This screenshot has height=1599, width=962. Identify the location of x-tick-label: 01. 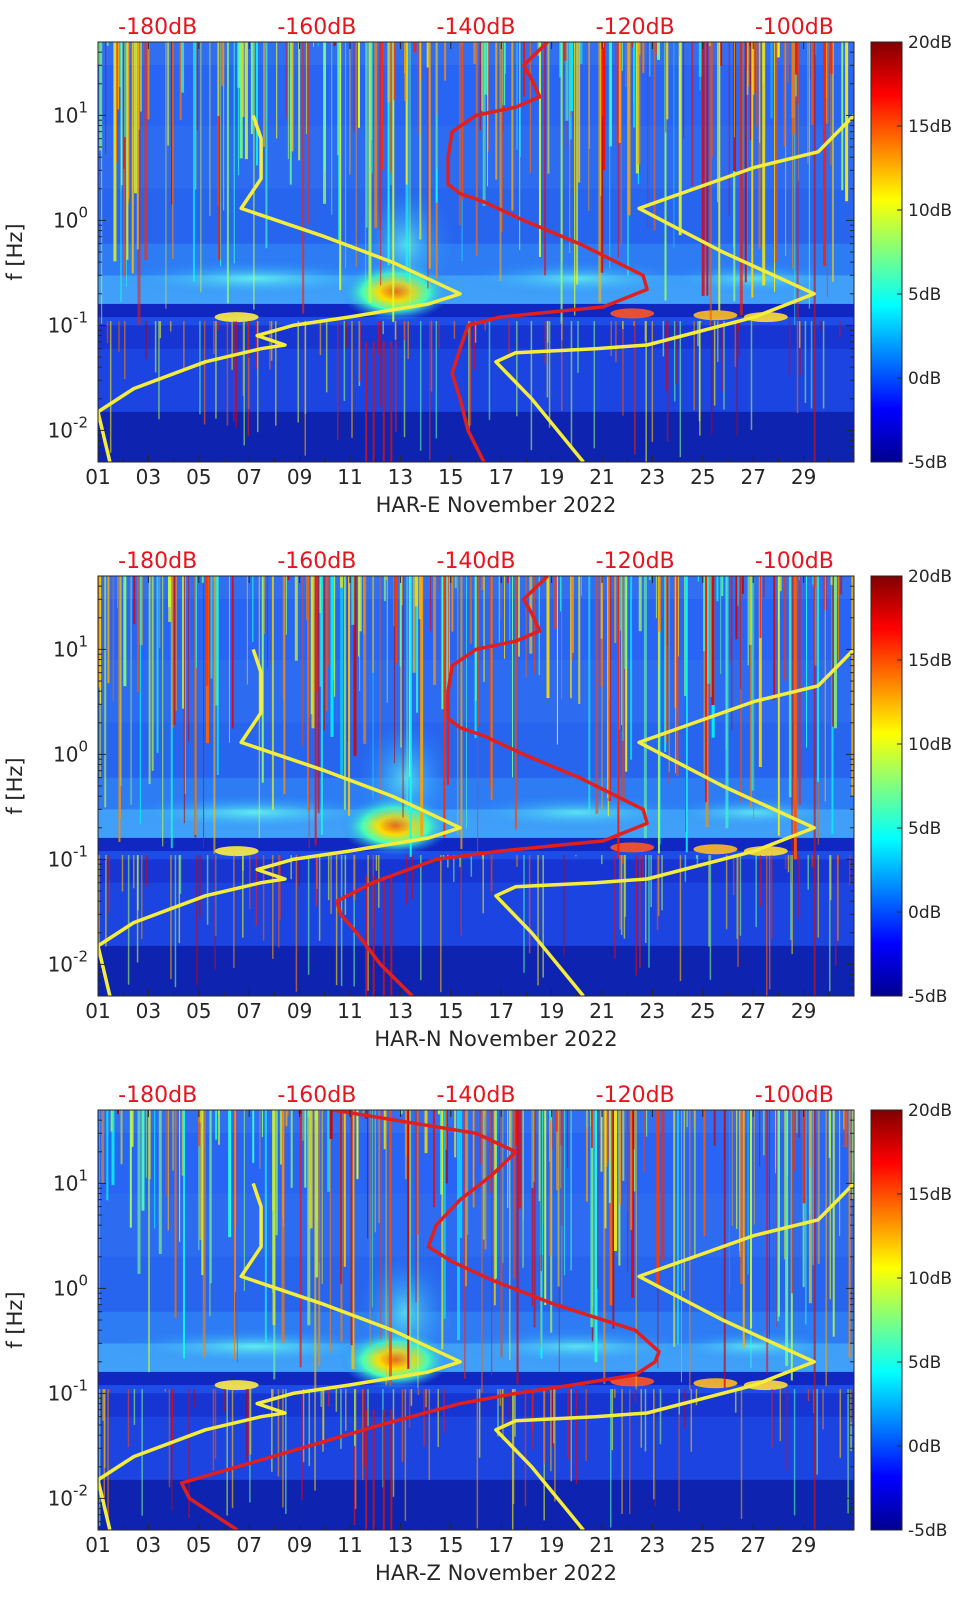
(97, 1545).